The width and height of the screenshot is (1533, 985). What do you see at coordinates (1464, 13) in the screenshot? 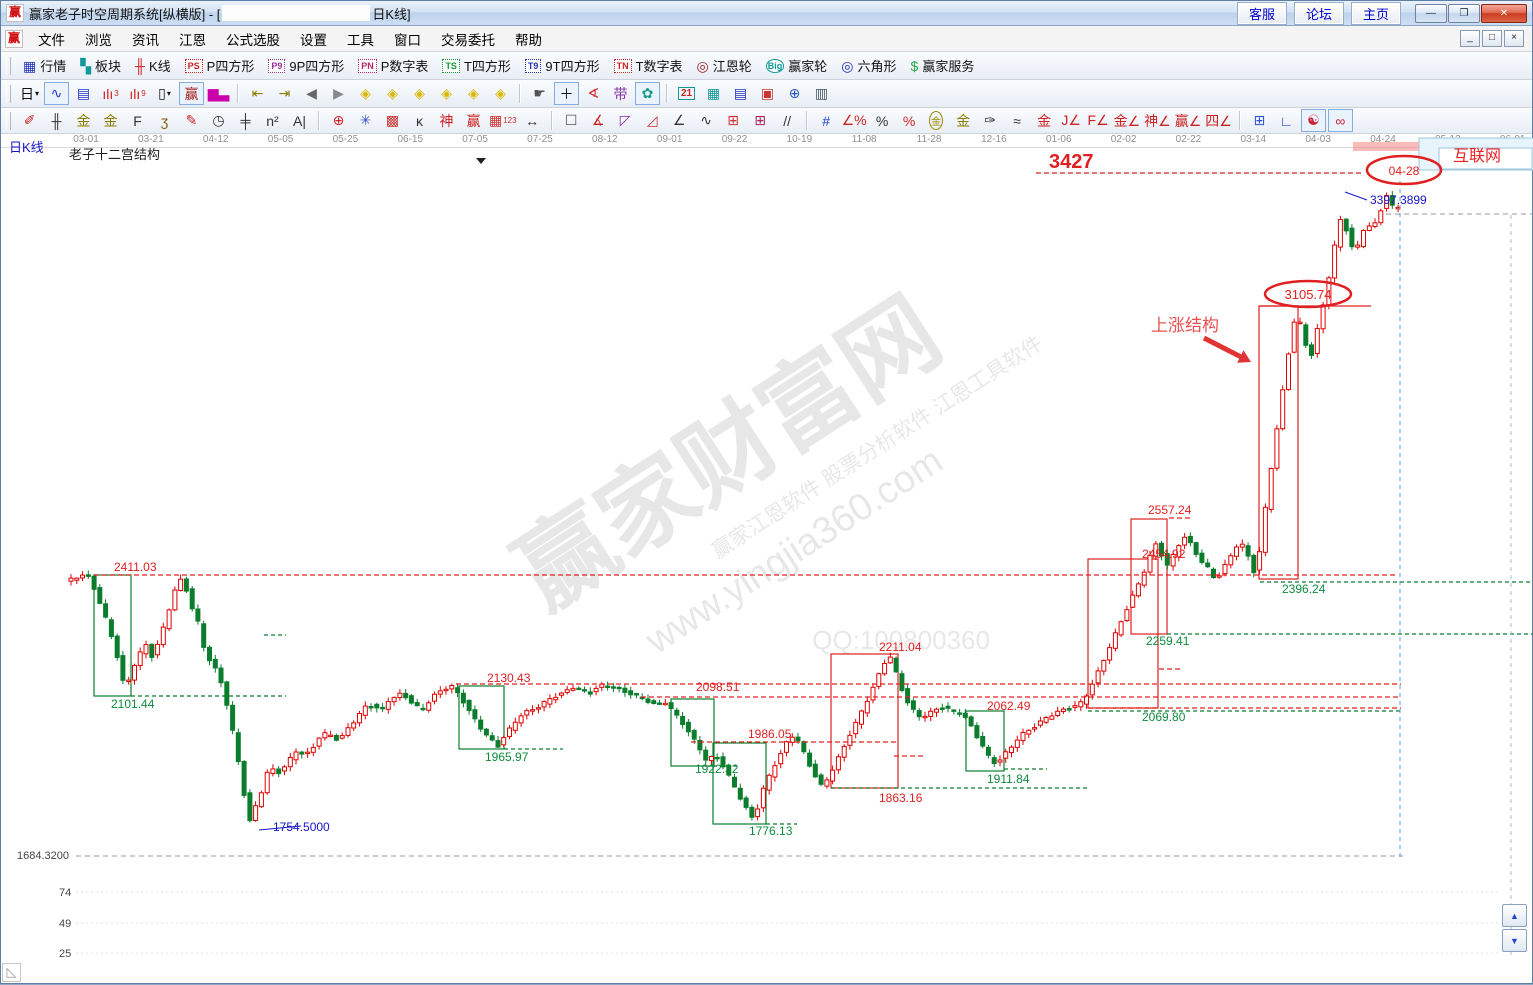
I see `restore-button: ❐` at bounding box center [1464, 13].